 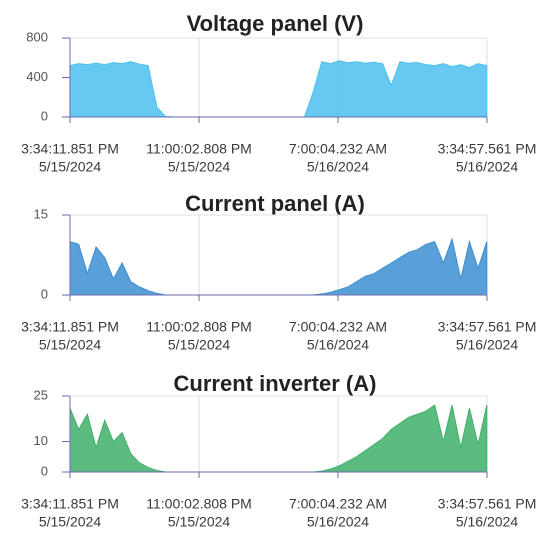 I want to click on chart-title: Current inverter (A), so click(x=275, y=383).